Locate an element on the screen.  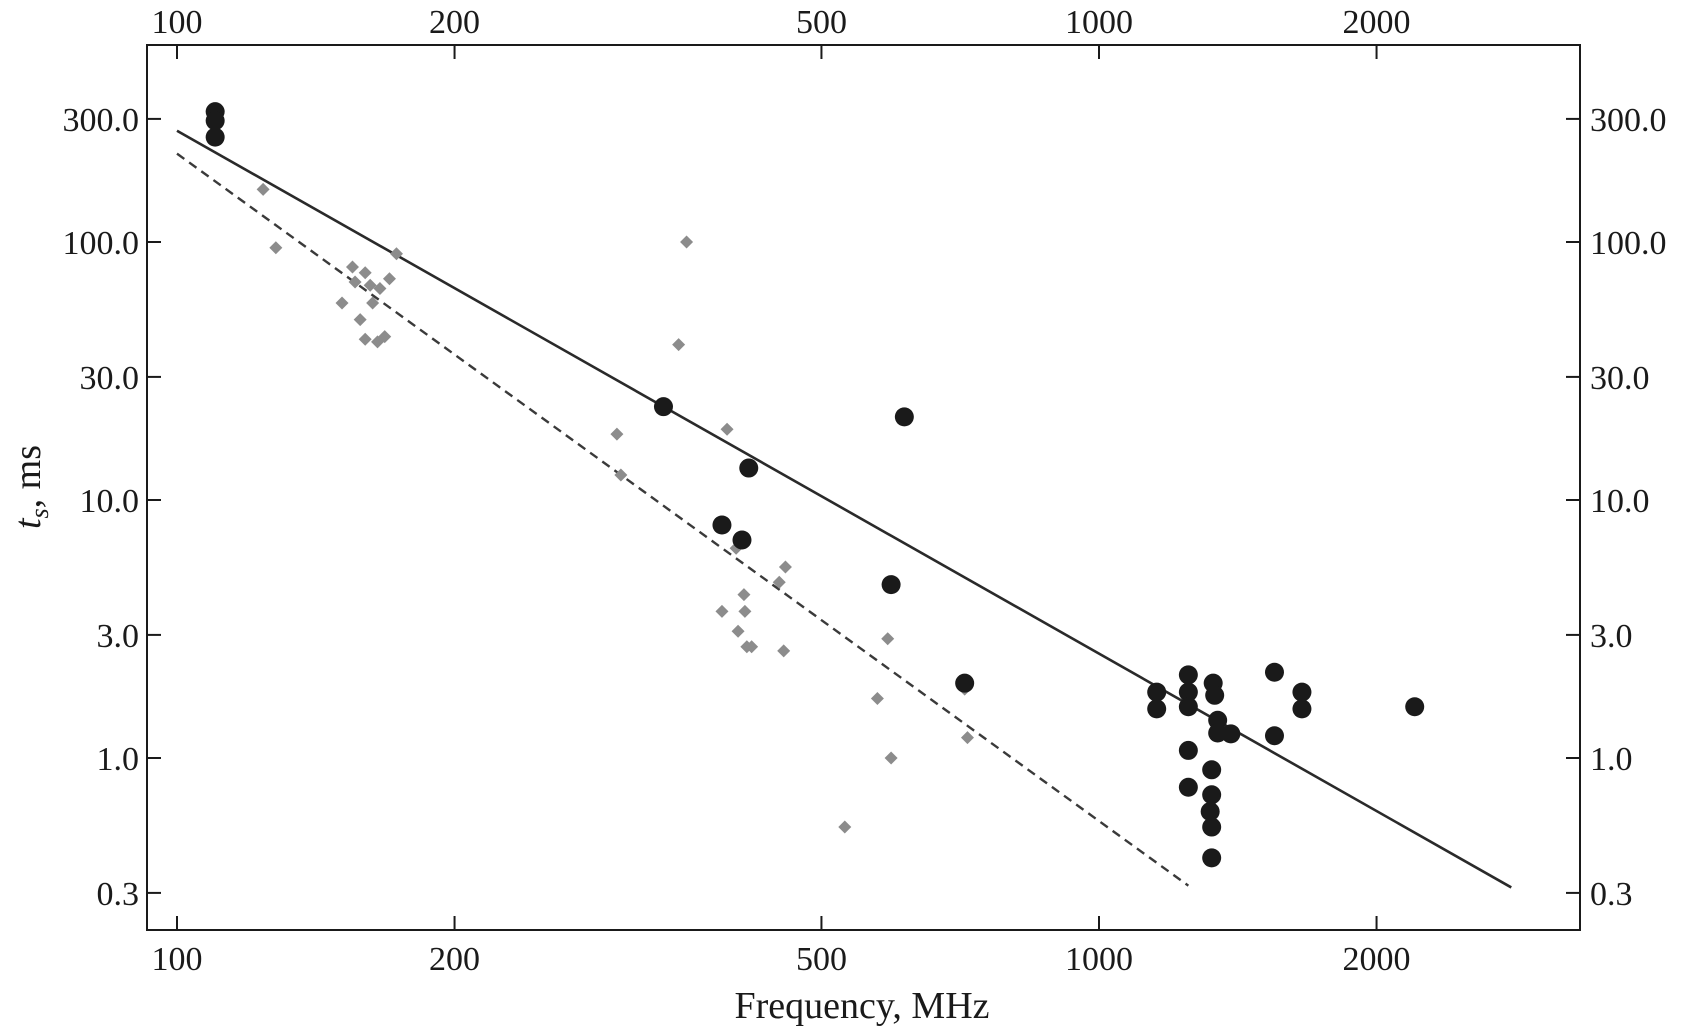
y-tick-label-left: 30.0 is located at coordinates (110, 378).